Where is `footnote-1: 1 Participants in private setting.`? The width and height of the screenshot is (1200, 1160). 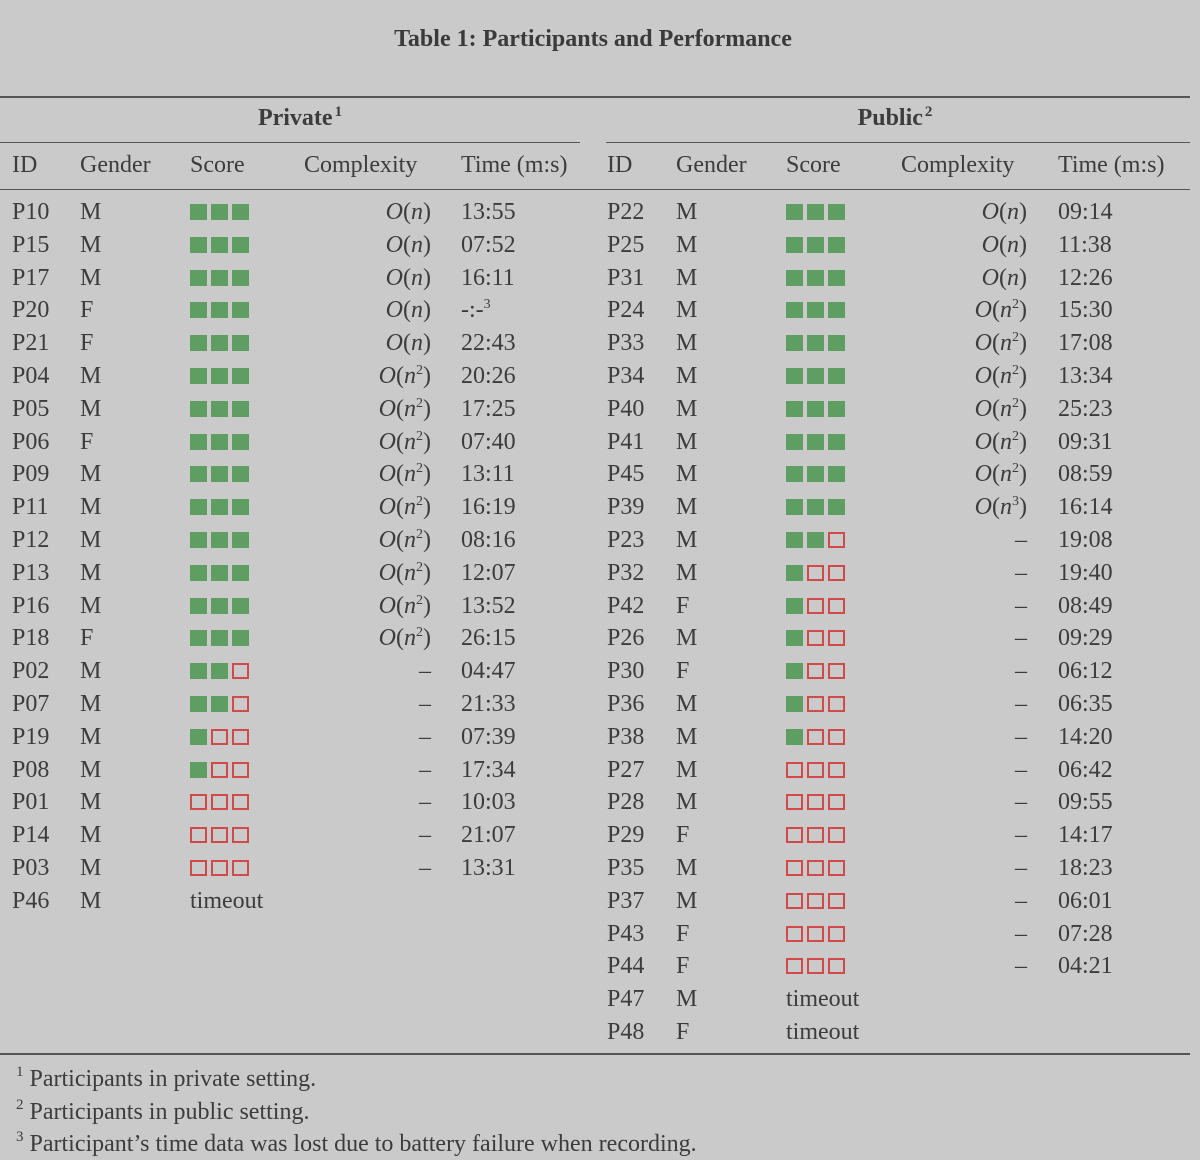
footnote-1: 1 Participants in private setting. is located at coordinates (166, 1078).